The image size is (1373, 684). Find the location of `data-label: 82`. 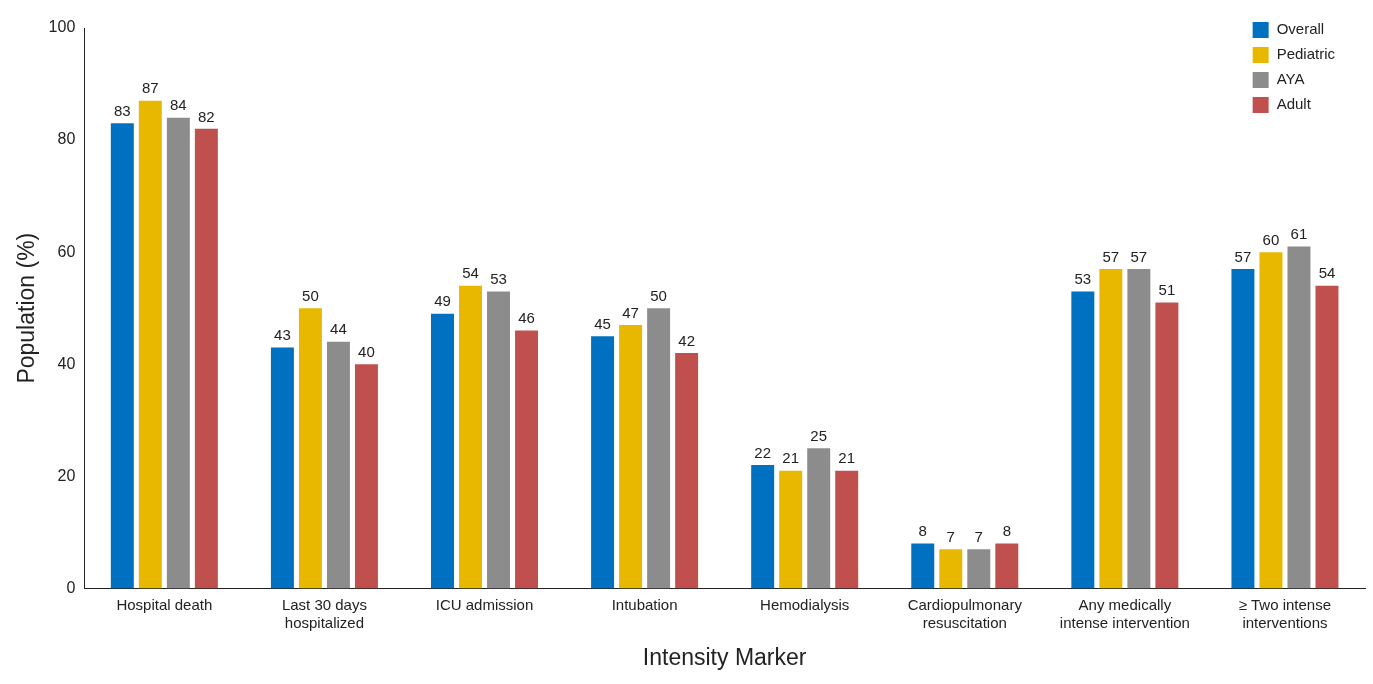

data-label: 82 is located at coordinates (206, 116).